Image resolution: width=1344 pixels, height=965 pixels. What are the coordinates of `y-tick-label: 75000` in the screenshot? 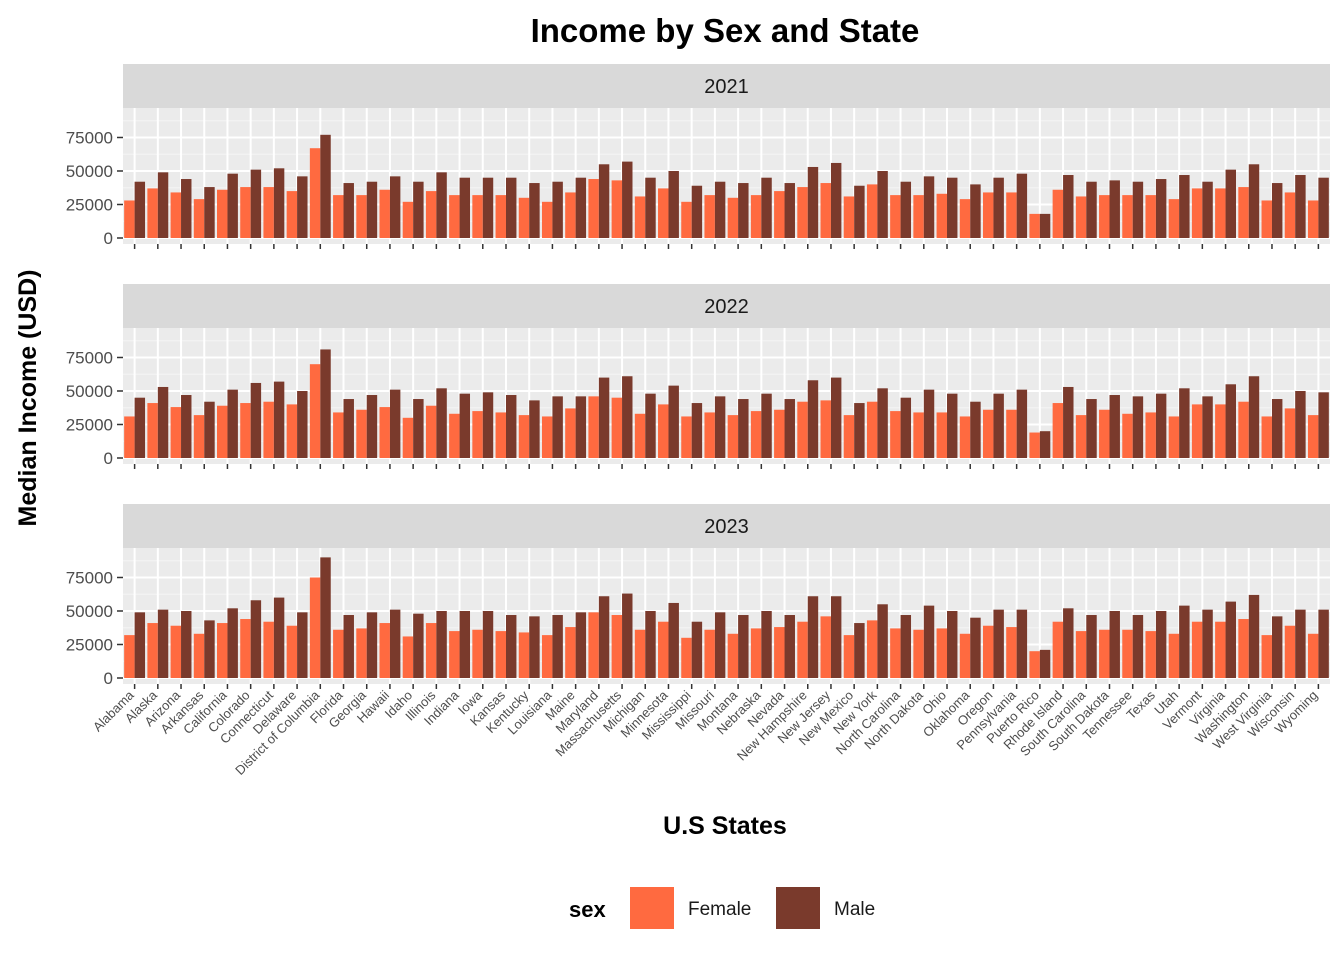 It's located at (89, 357).